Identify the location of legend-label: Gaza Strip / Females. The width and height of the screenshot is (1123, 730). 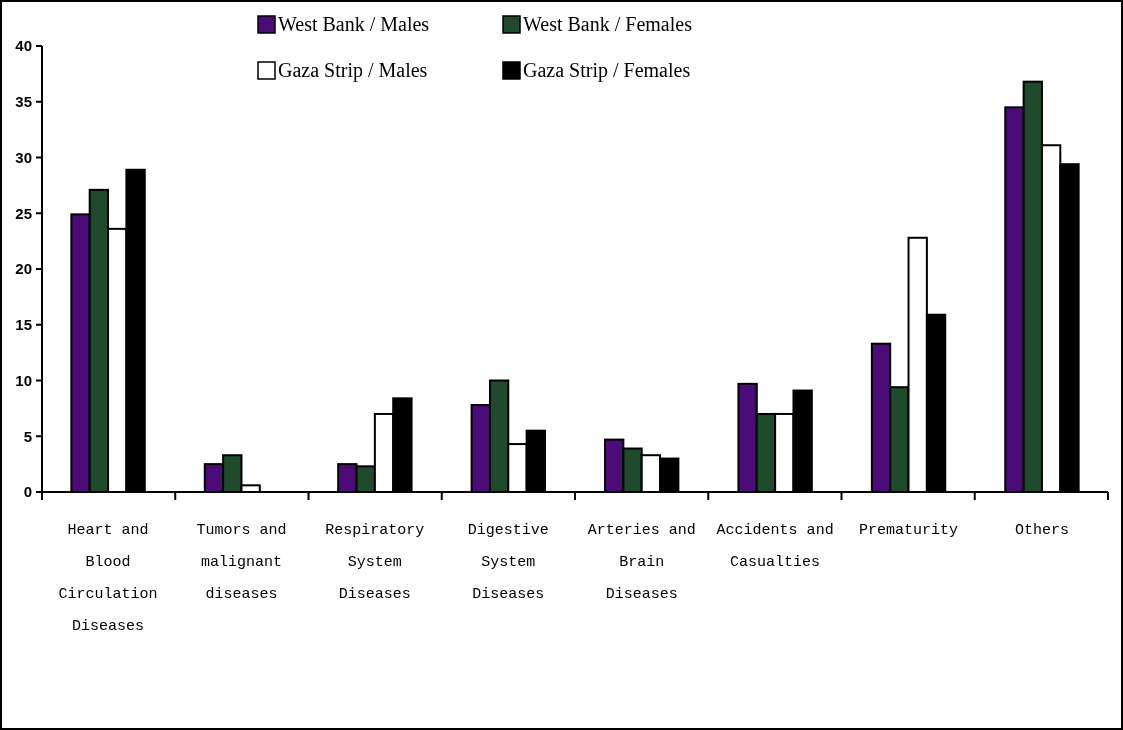
(607, 70).